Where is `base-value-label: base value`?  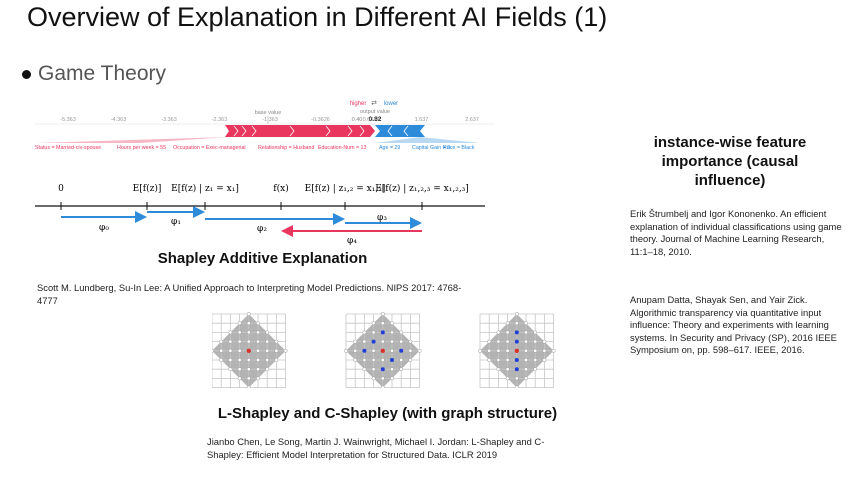 base-value-label: base value is located at coordinates (268, 113).